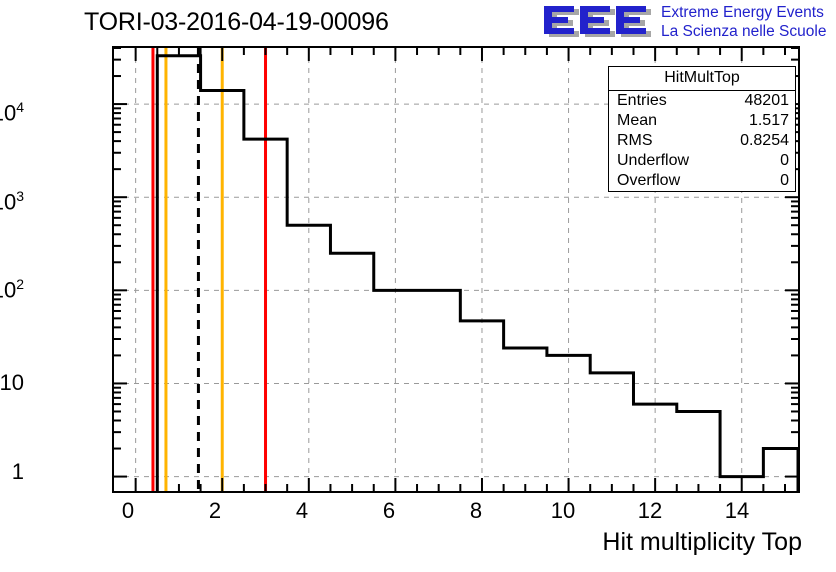 Image resolution: width=836 pixels, height=572 pixels. What do you see at coordinates (744, 31) in the screenshot?
I see `logo-line-2: La Scienza nelle Scuole` at bounding box center [744, 31].